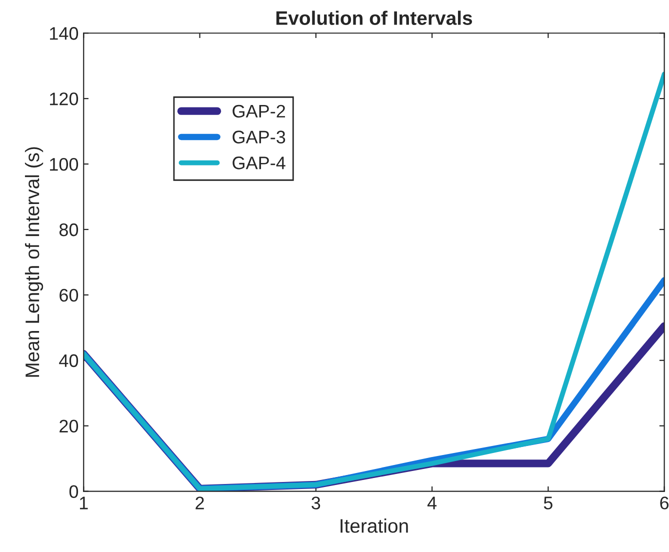 This screenshot has height=552, width=669. Describe the element at coordinates (73, 491) in the screenshot. I see `y-tick-label: 0` at that location.